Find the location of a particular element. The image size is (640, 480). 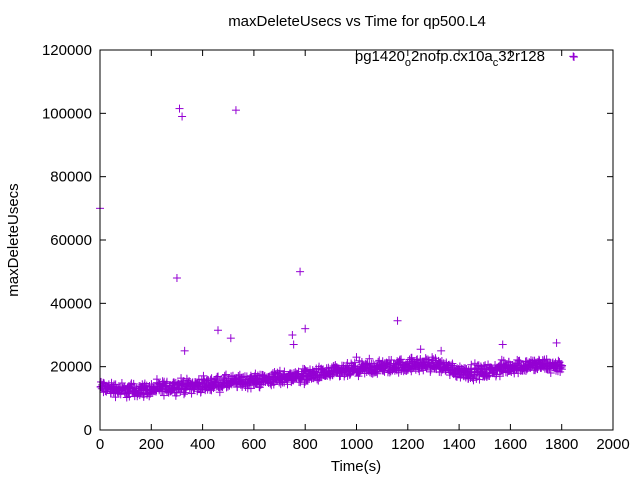

x-tick-label: 600 is located at coordinates (253, 444).